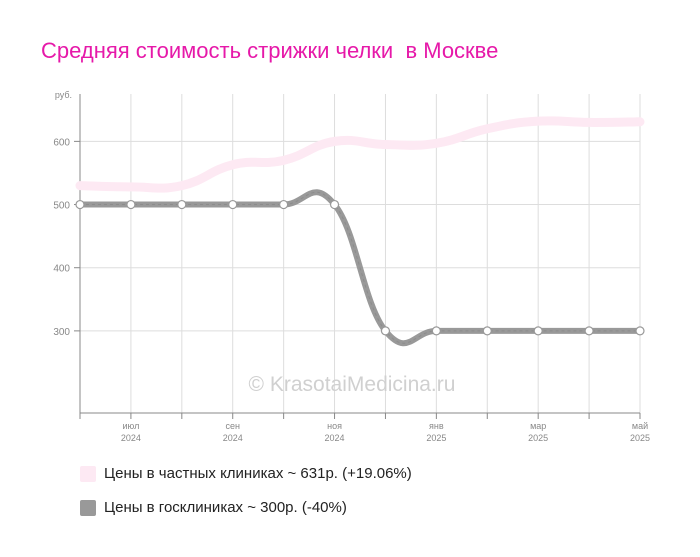 This screenshot has height=557, width=700. Describe the element at coordinates (88, 473) in the screenshot. I see `legend-swatch-private` at that location.